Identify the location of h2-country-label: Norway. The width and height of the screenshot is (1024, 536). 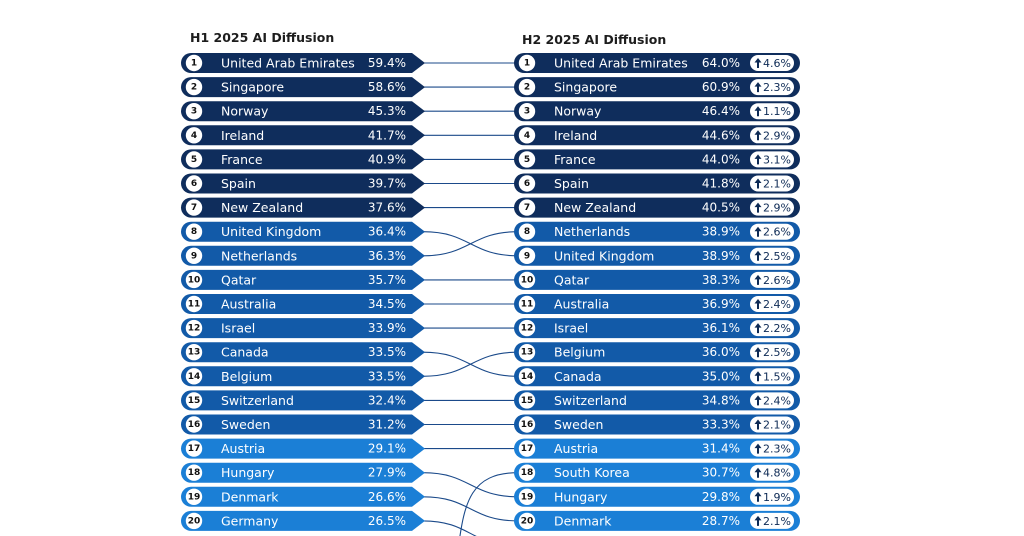
(578, 111).